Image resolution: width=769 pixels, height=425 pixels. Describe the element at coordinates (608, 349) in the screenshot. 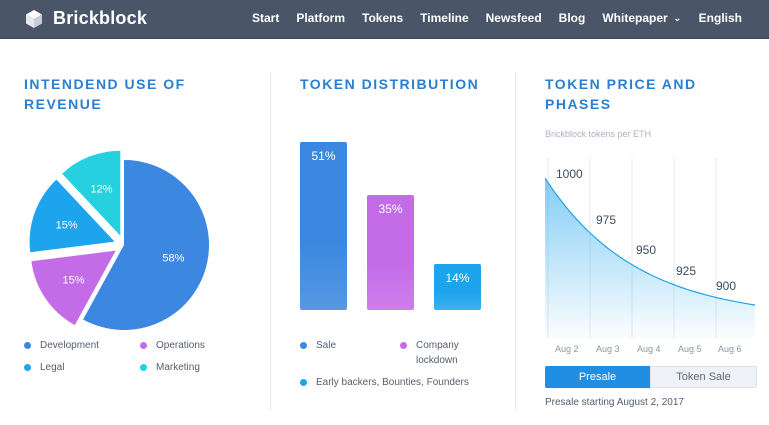

I see `x-axis-tick-label: Aug 3` at that location.